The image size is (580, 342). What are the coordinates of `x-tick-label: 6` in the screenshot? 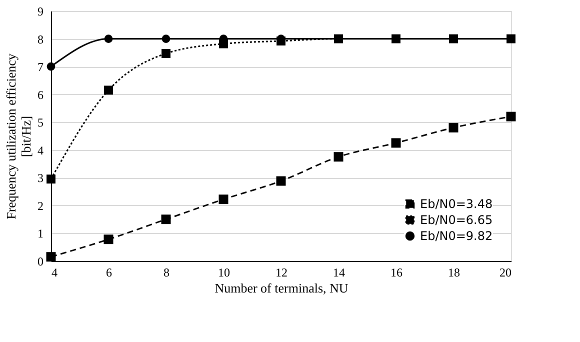 It's located at (109, 273).